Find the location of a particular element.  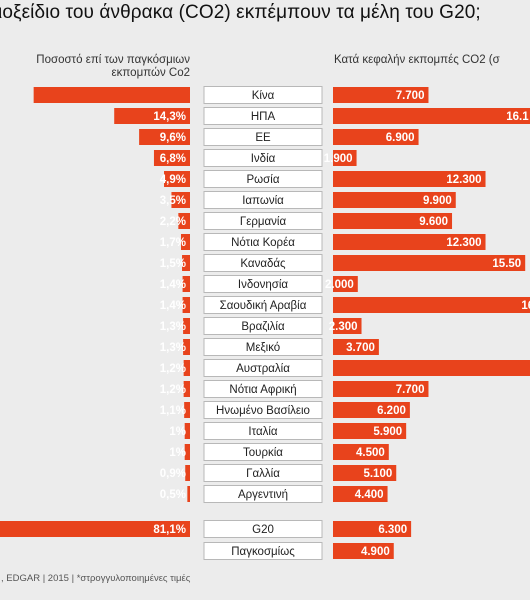

share-label: 0,5% is located at coordinates (173, 495).